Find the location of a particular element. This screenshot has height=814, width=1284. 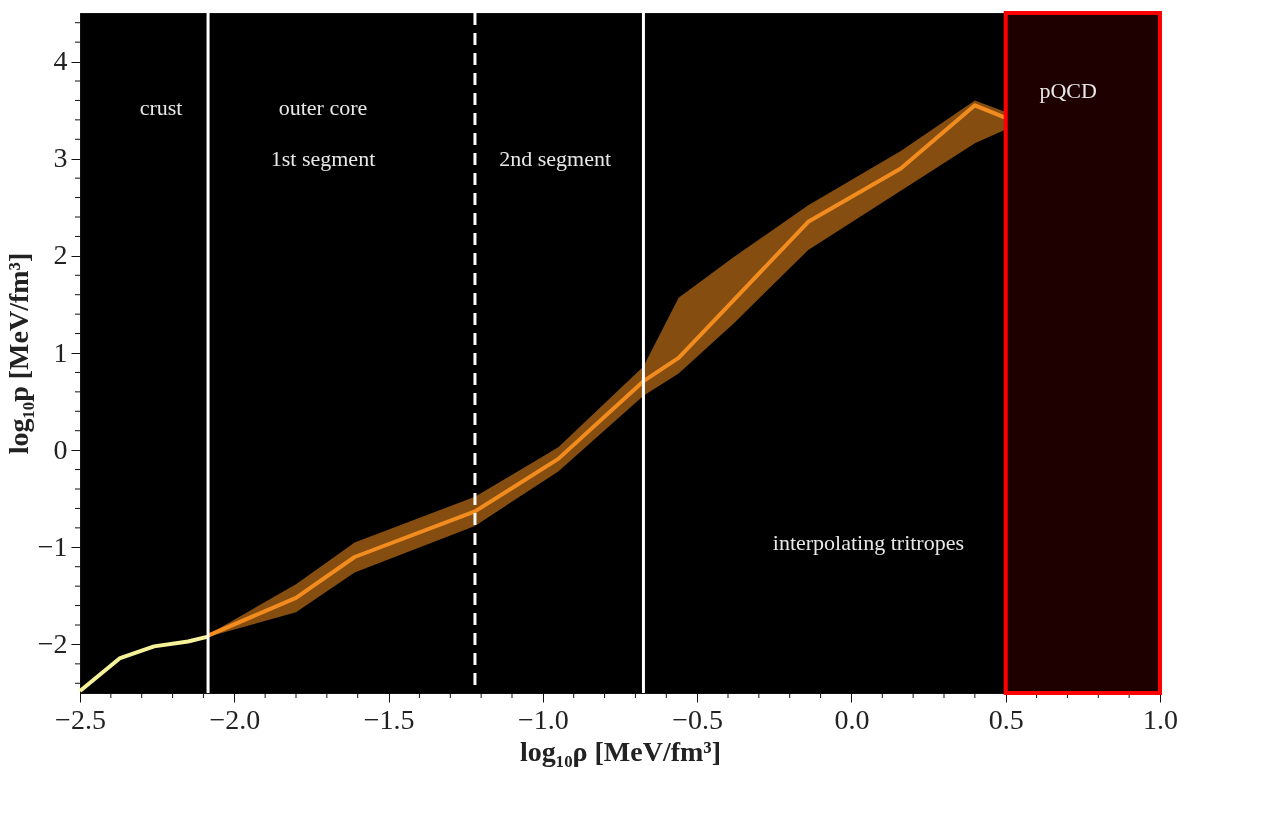

x-tick-label: −0.5 is located at coordinates (698, 719).